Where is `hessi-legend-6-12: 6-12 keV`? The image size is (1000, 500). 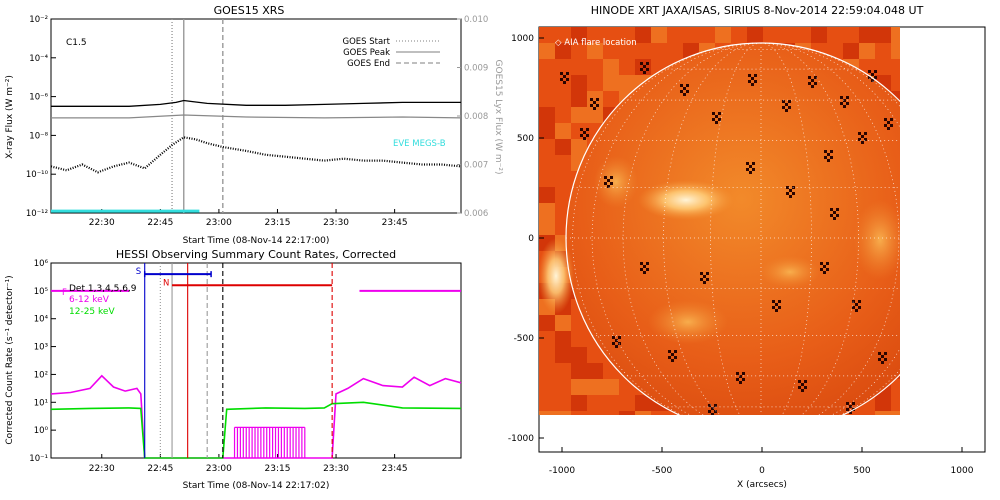
hessi-legend-6-12: 6-12 keV is located at coordinates (89, 300).